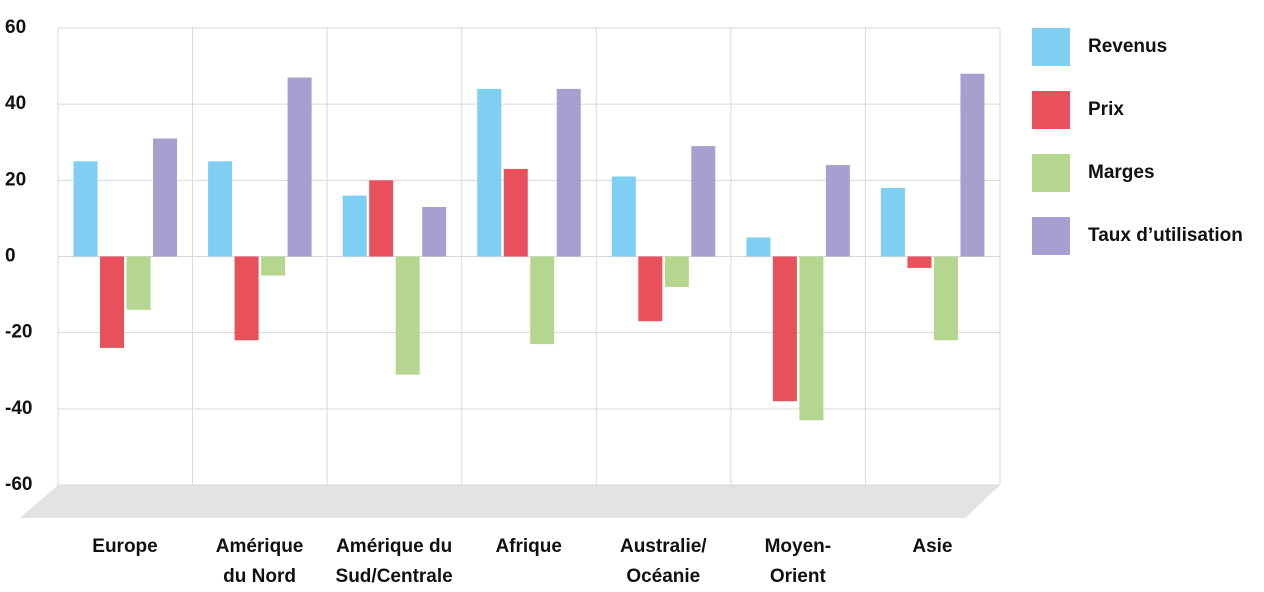  Describe the element at coordinates (259, 561) in the screenshot. I see `x-tick-label: Amérique du Nord` at that location.